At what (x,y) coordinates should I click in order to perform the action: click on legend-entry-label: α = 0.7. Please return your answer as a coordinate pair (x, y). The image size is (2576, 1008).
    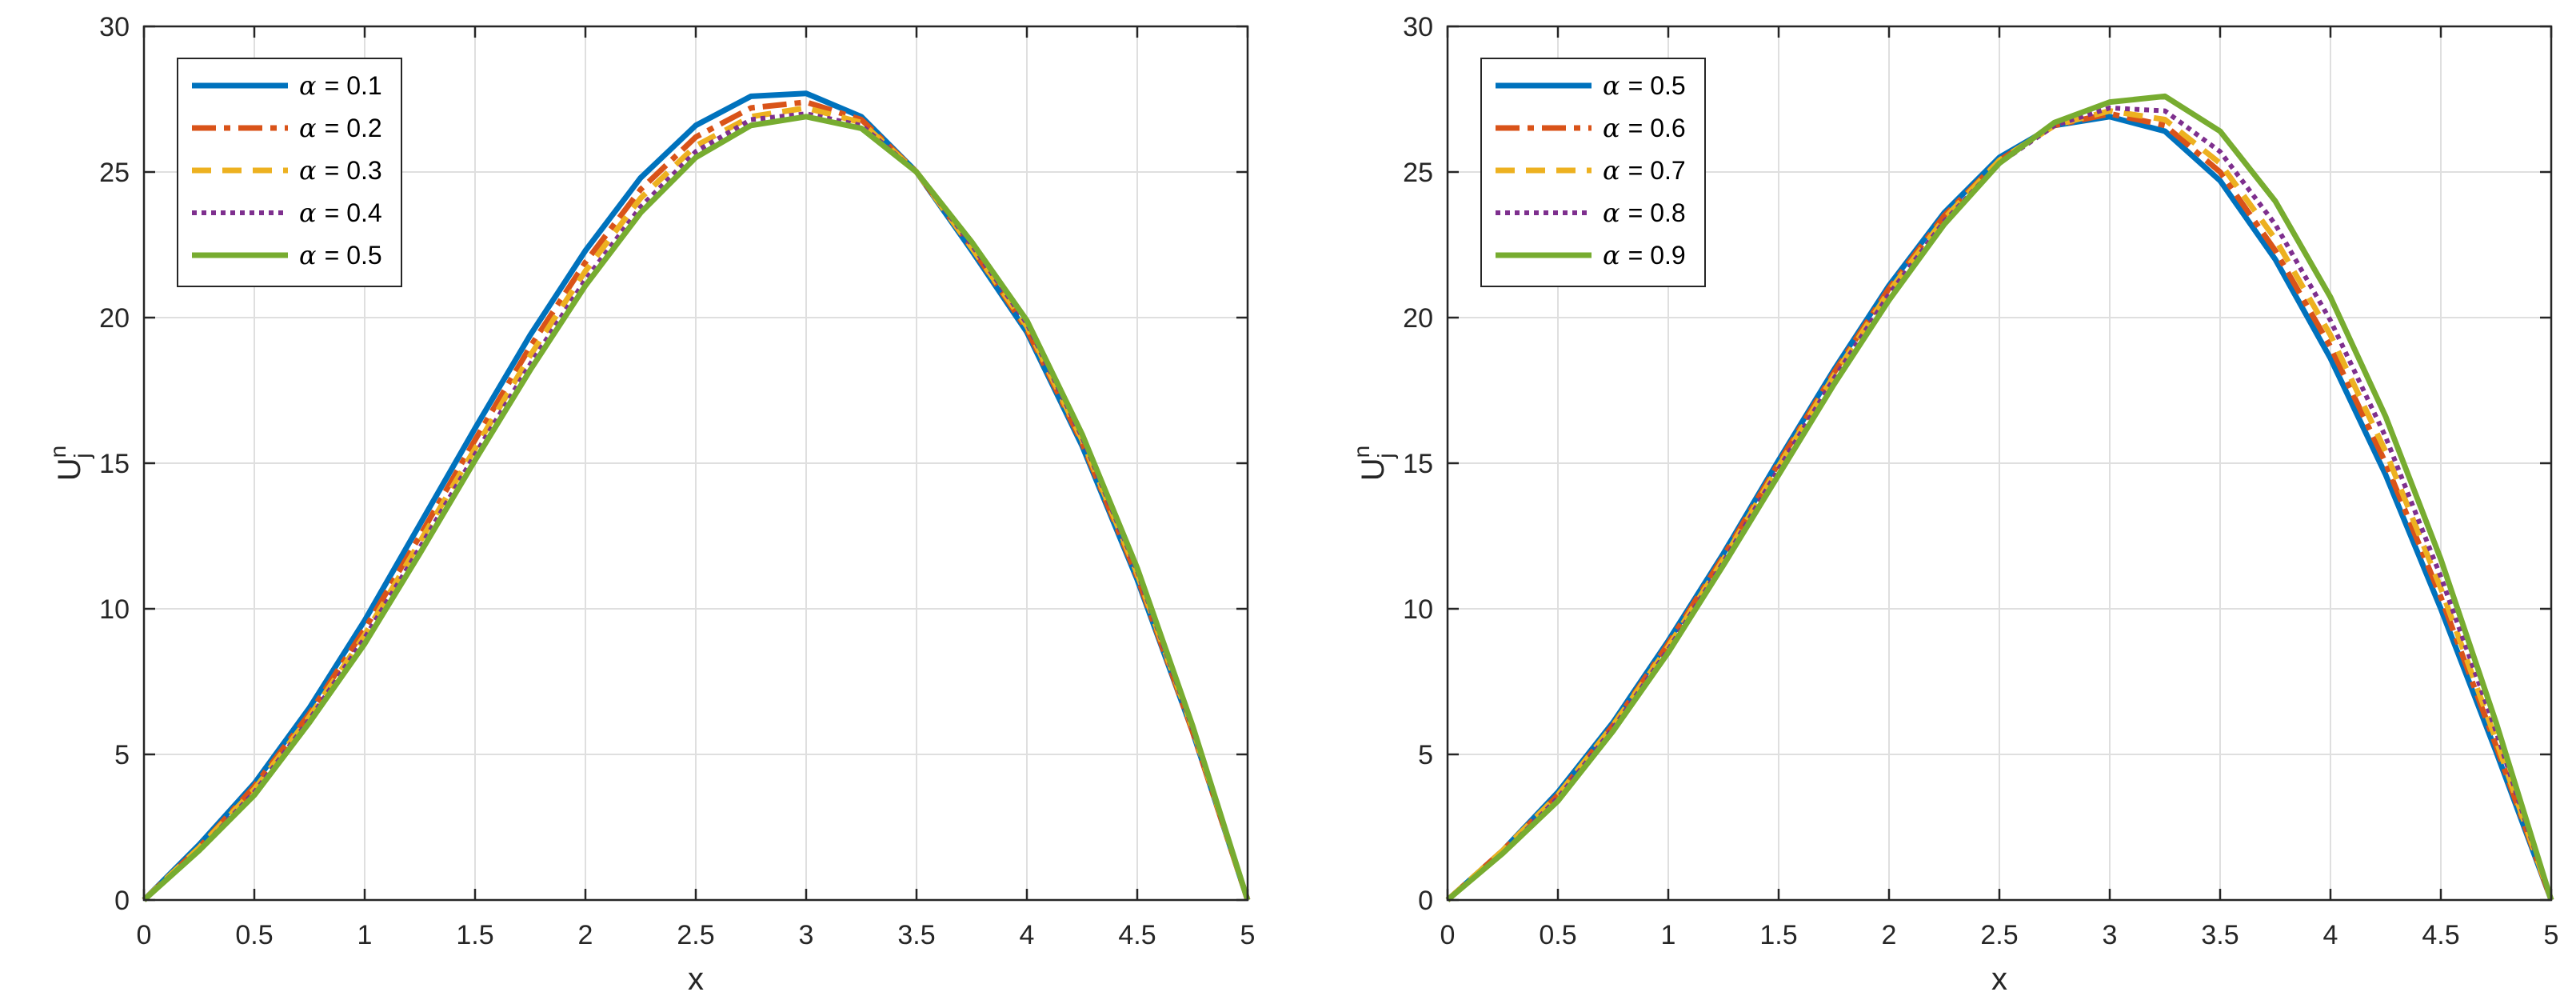
    Looking at the image, I should click on (1645, 170).